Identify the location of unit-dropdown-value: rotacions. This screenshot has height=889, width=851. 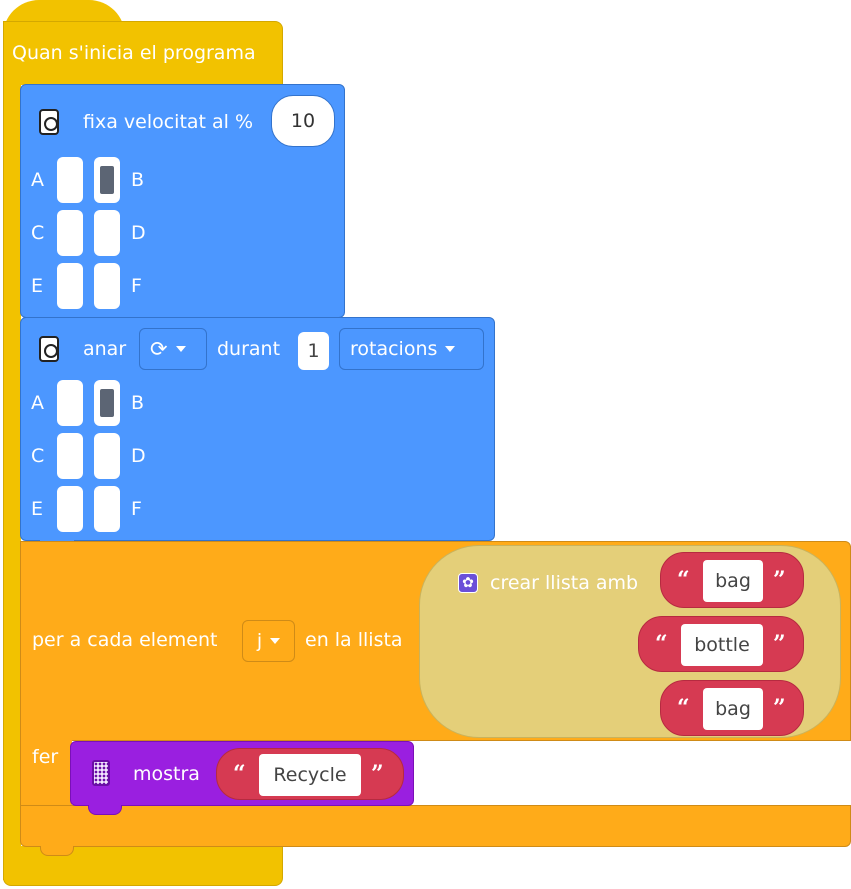
(394, 349).